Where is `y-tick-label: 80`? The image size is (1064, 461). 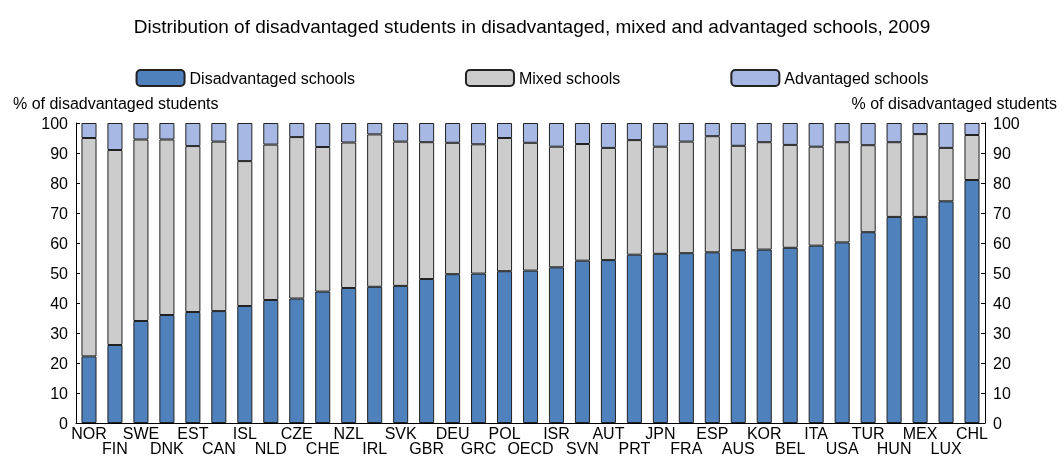 y-tick-label: 80 is located at coordinates (59, 183).